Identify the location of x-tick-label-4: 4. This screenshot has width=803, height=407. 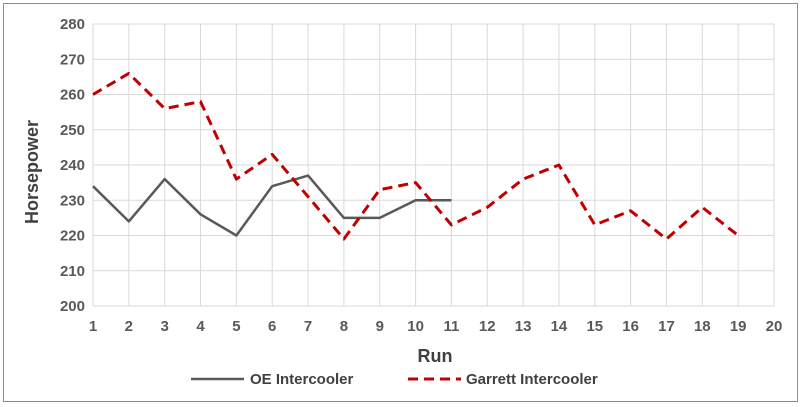
(200, 326).